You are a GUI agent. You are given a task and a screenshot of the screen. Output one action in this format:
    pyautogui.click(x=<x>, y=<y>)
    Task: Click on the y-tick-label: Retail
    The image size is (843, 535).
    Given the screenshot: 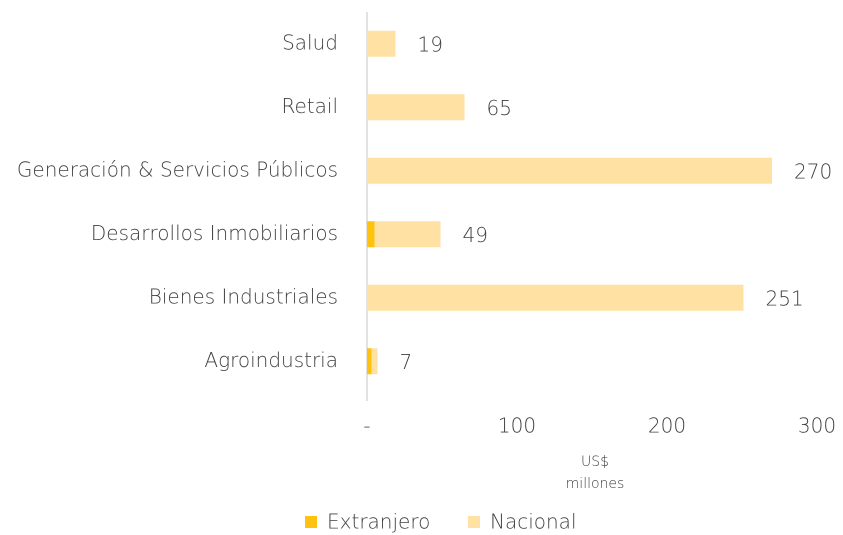 What is the action you would take?
    pyautogui.click(x=309, y=106)
    